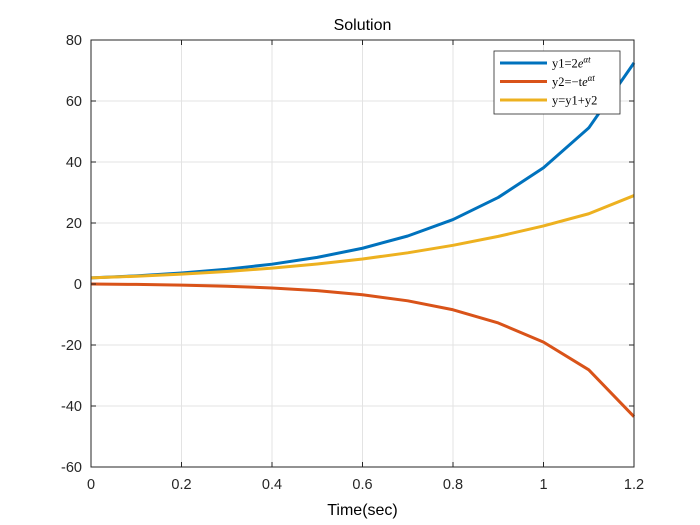 The image size is (700, 525). I want to click on legend-label: y1=2eαt, so click(571, 63).